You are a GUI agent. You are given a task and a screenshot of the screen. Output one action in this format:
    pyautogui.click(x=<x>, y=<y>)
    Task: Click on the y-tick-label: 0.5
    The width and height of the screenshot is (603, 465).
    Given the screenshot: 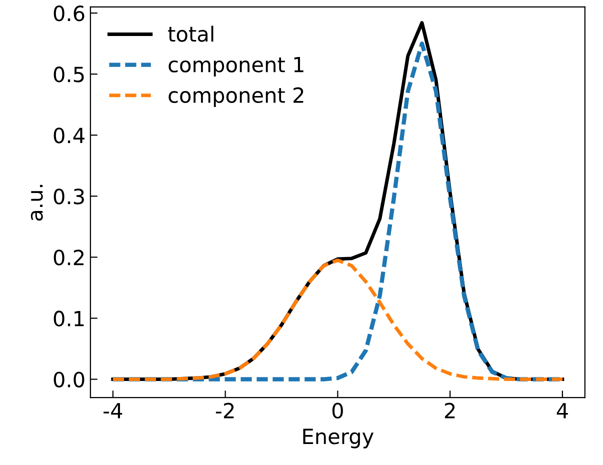 What is the action you would take?
    pyautogui.click(x=69, y=74)
    